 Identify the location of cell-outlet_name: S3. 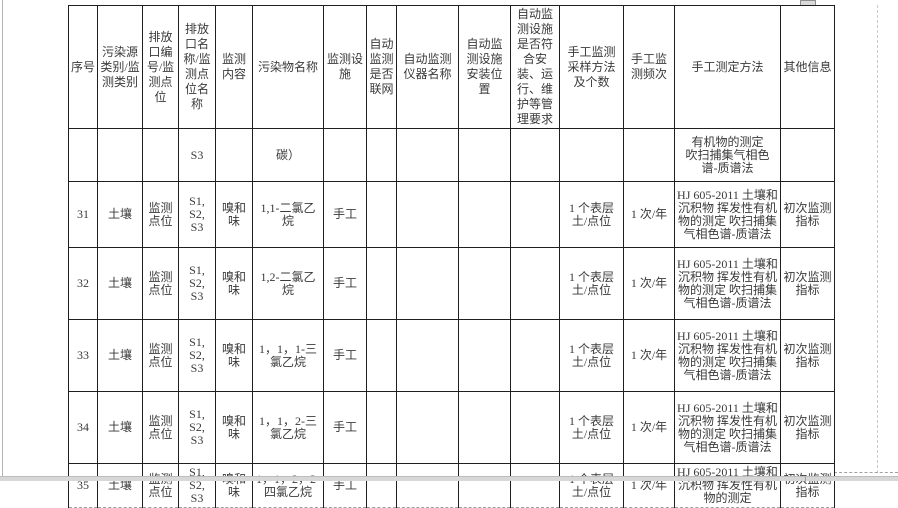
(197, 155).